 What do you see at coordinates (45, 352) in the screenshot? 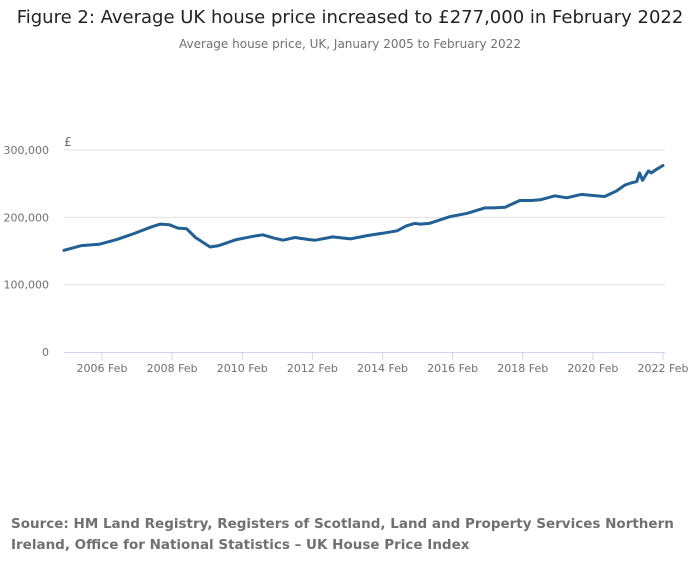
I see `y-tick-label: 0` at bounding box center [45, 352].